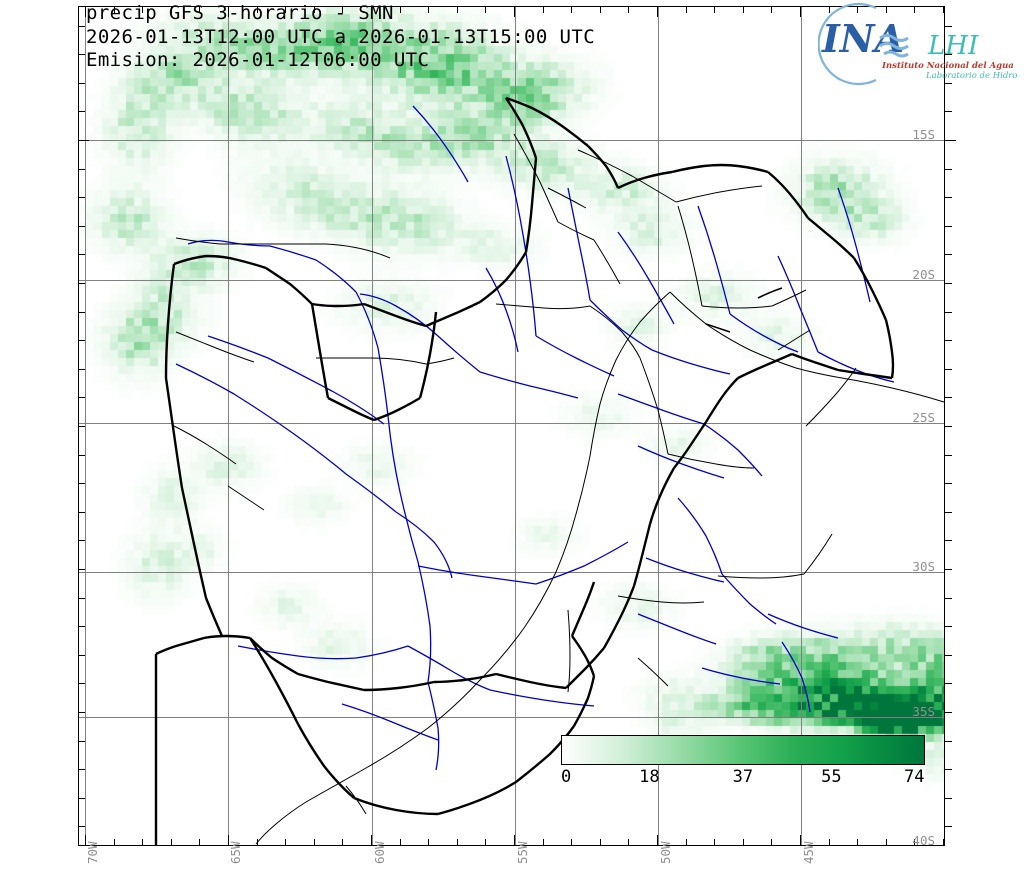 The height and width of the screenshot is (870, 1024). What do you see at coordinates (649, 777) in the screenshot?
I see `colorbar-tick-18: 18` at bounding box center [649, 777].